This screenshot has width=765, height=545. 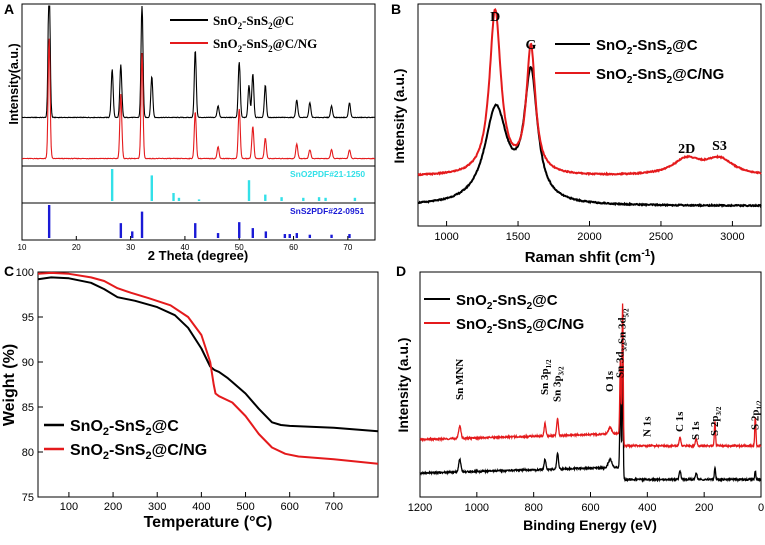 I want to click on peak-annotation: Sn 3p3/2, so click(x=559, y=384).